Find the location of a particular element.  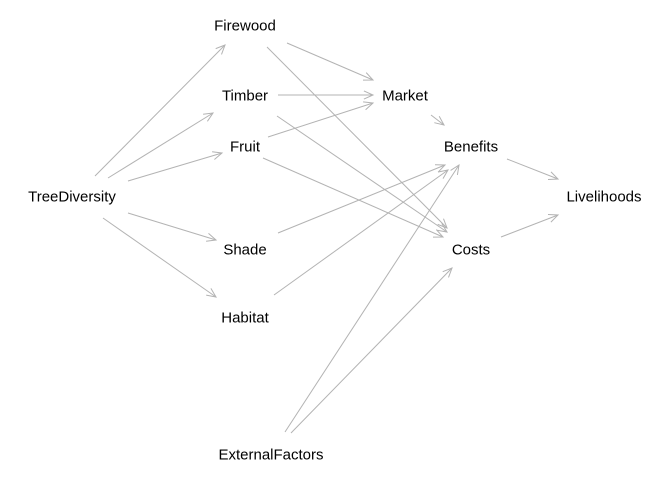

edge-timber-to-costs is located at coordinates (362, 174).